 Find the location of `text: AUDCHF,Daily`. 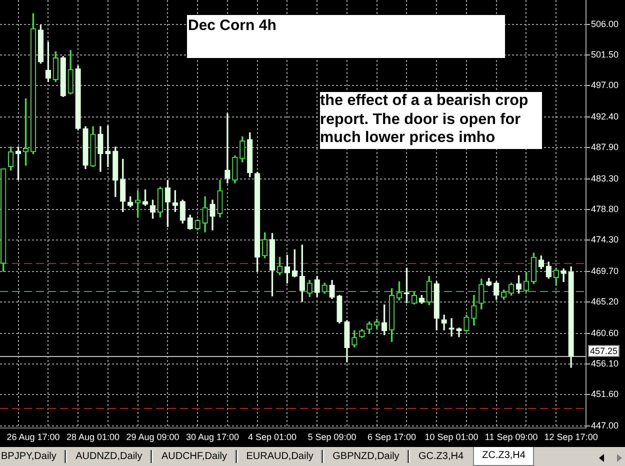

text: AUDCHF,Daily is located at coordinates (194, 457).